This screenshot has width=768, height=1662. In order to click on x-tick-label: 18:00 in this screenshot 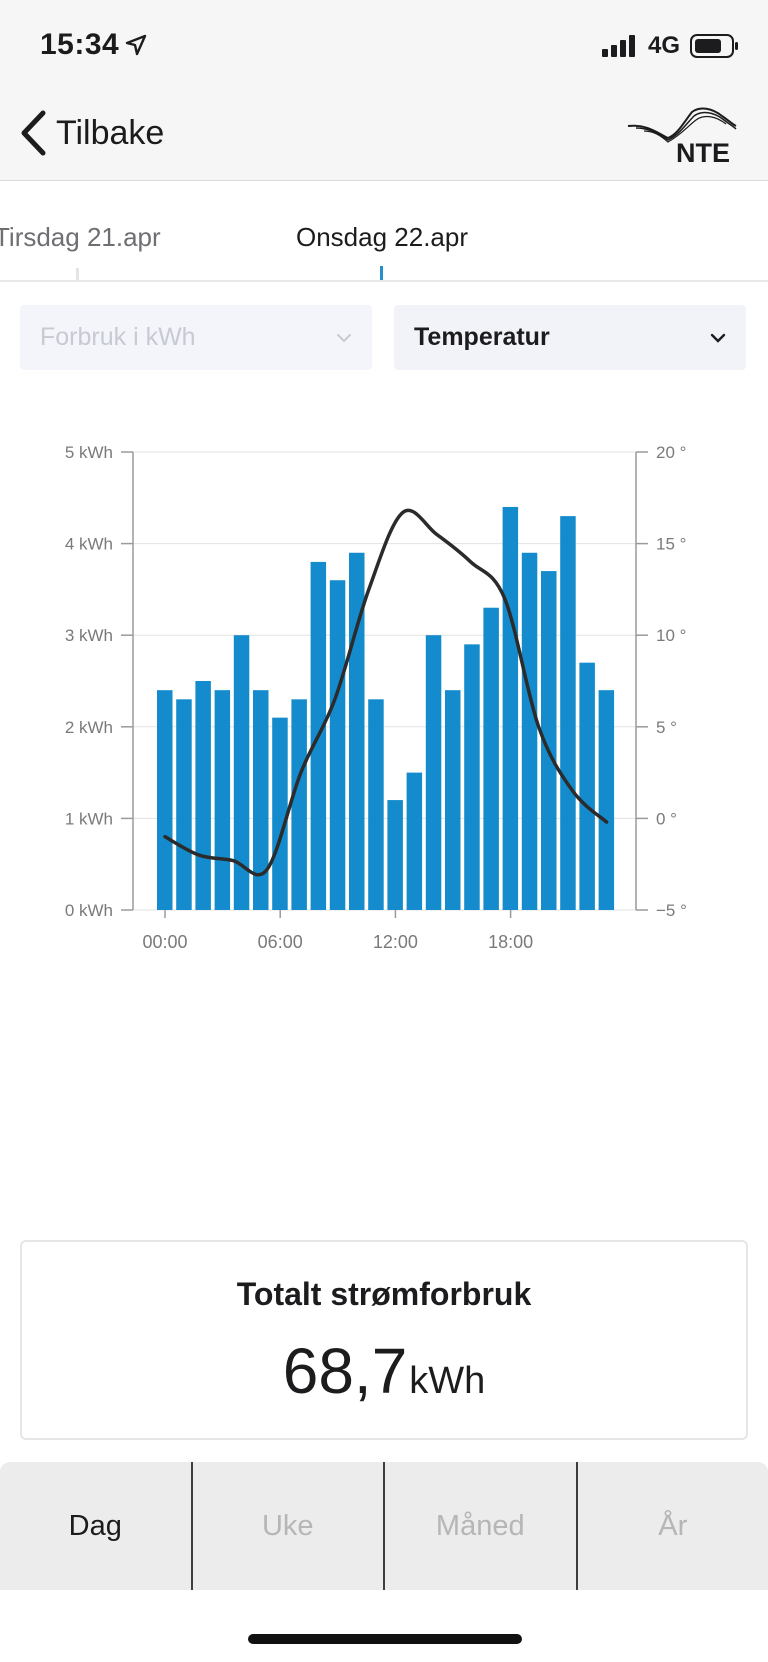, I will do `click(510, 942)`.